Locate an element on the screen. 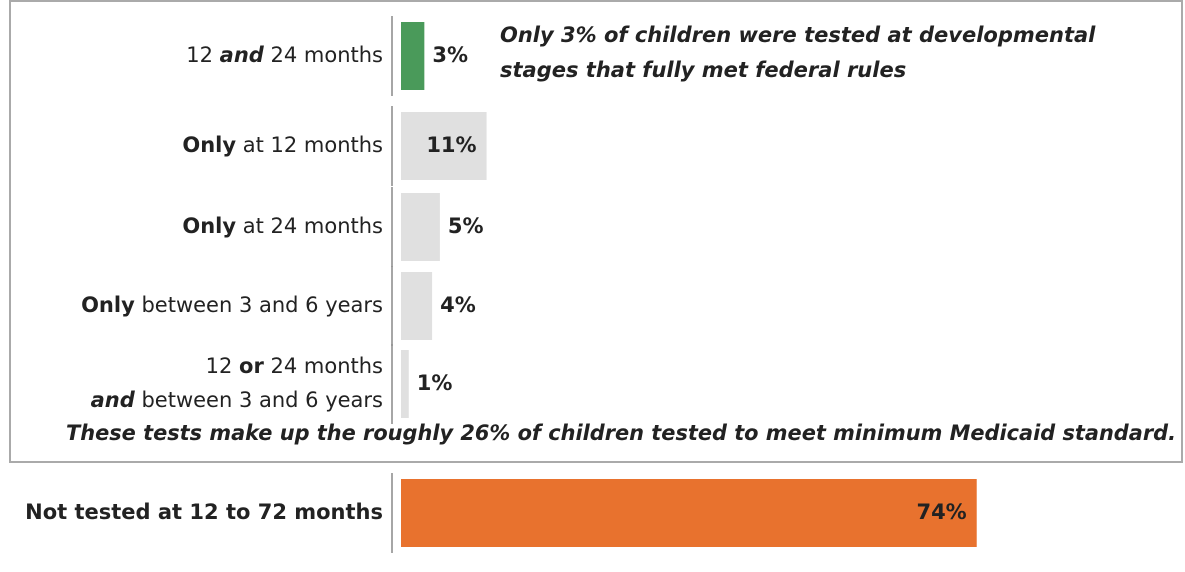 The height and width of the screenshot is (572, 1185). value-label: 3% is located at coordinates (450, 55).